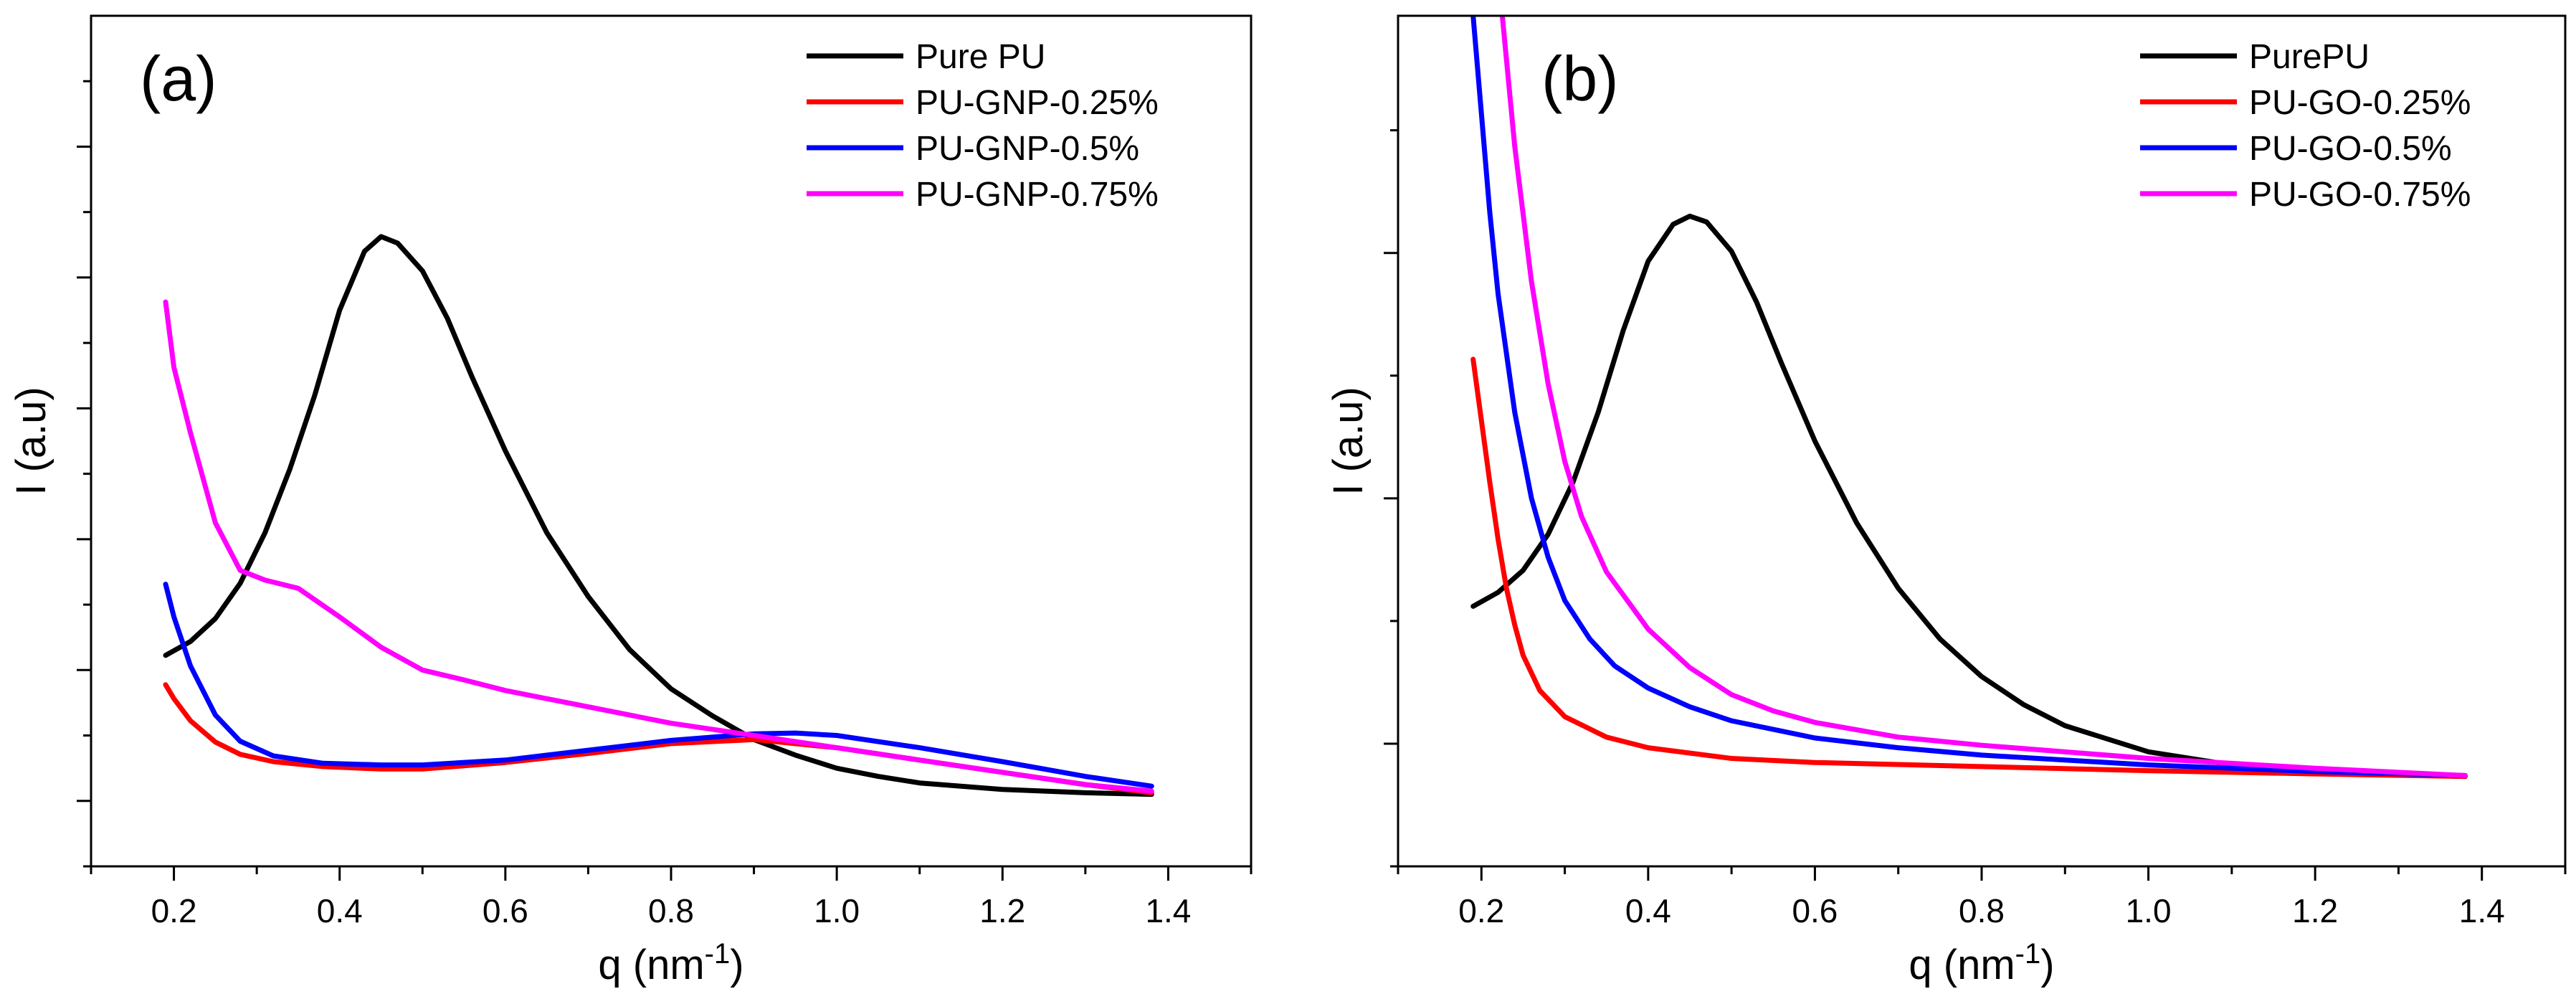 The image size is (2576, 994). What do you see at coordinates (1037, 195) in the screenshot?
I see `panel-a-legend-label-pu-gnp-0-75pct: PU-GNP-0.75%` at bounding box center [1037, 195].